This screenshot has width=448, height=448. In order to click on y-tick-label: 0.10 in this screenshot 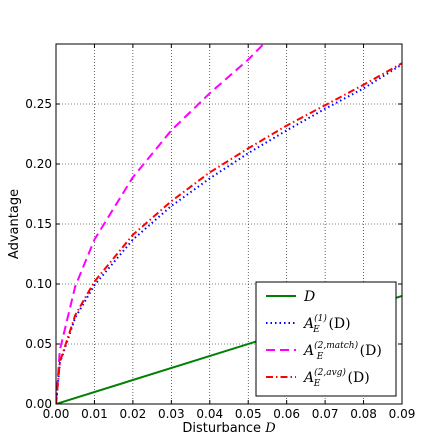, I will do `click(38, 284)`.